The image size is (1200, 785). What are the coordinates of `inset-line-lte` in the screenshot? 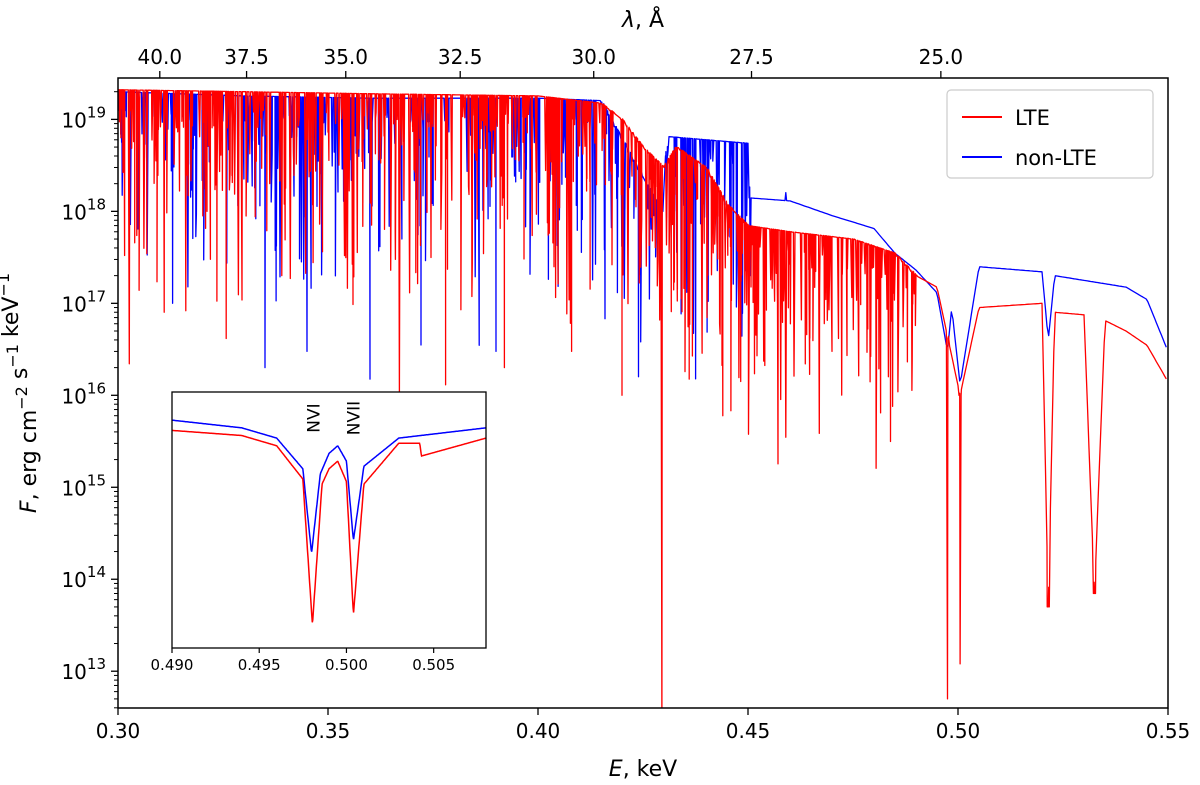 It's located at (329, 526).